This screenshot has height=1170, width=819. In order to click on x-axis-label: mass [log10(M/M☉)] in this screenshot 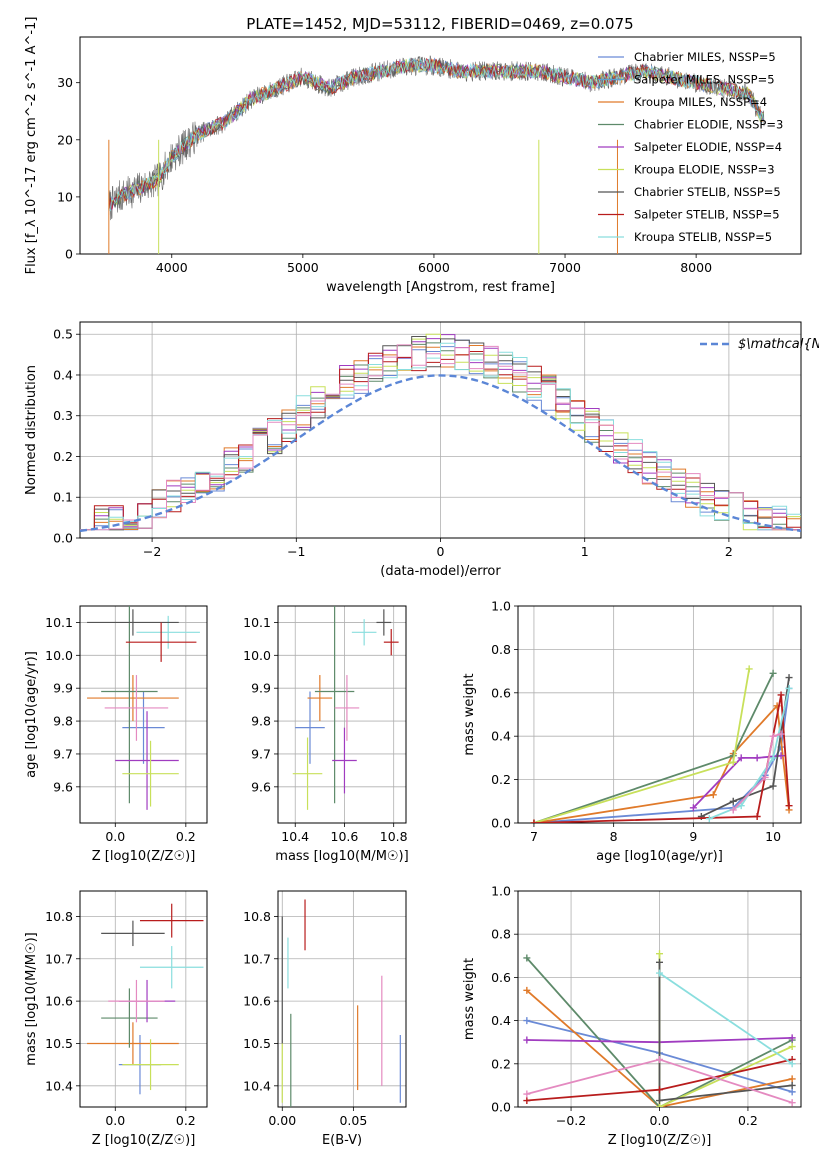, I will do `click(341, 856)`.